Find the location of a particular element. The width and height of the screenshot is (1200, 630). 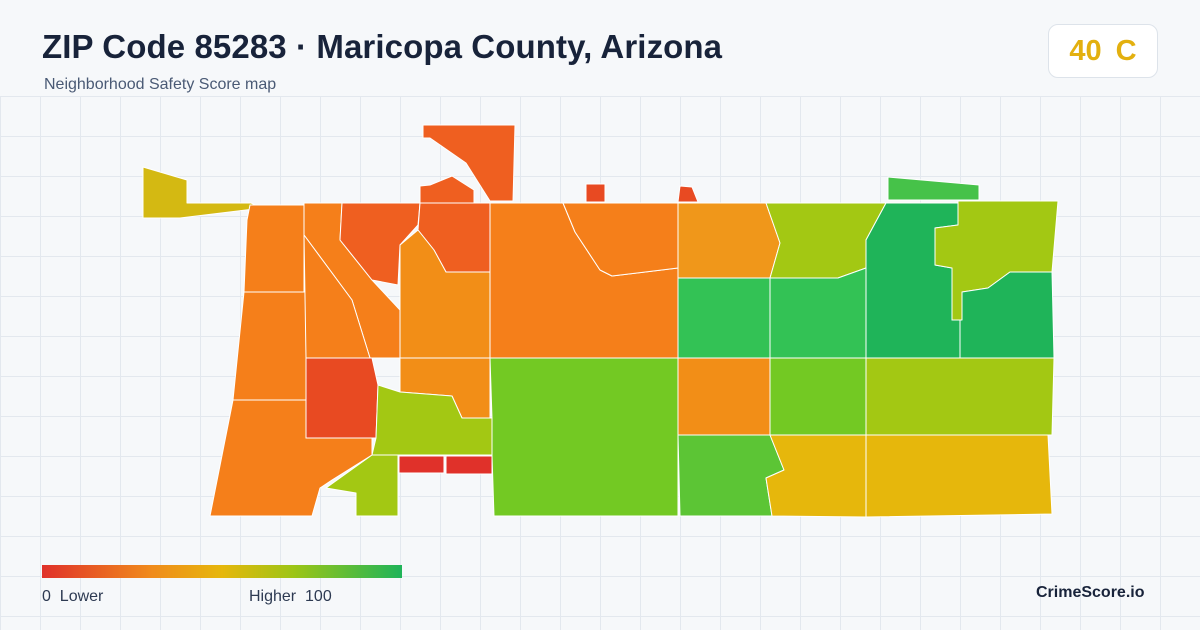

score-value: 40 is located at coordinates (1085, 50).